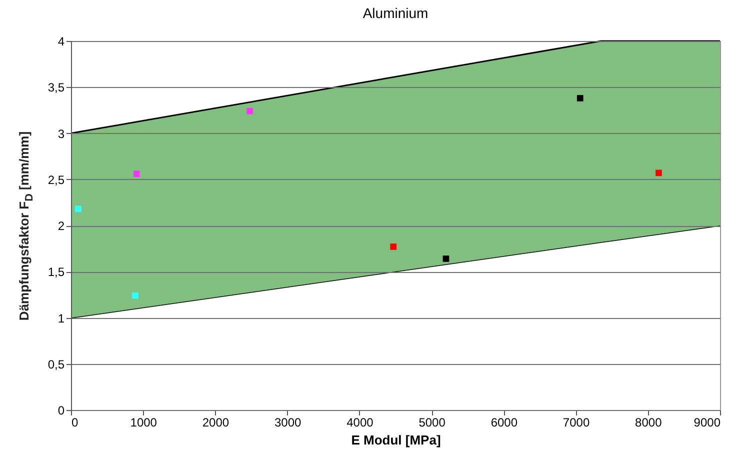 The height and width of the screenshot is (469, 737). What do you see at coordinates (432, 423) in the screenshot?
I see `x-tick-label: 5000` at bounding box center [432, 423].